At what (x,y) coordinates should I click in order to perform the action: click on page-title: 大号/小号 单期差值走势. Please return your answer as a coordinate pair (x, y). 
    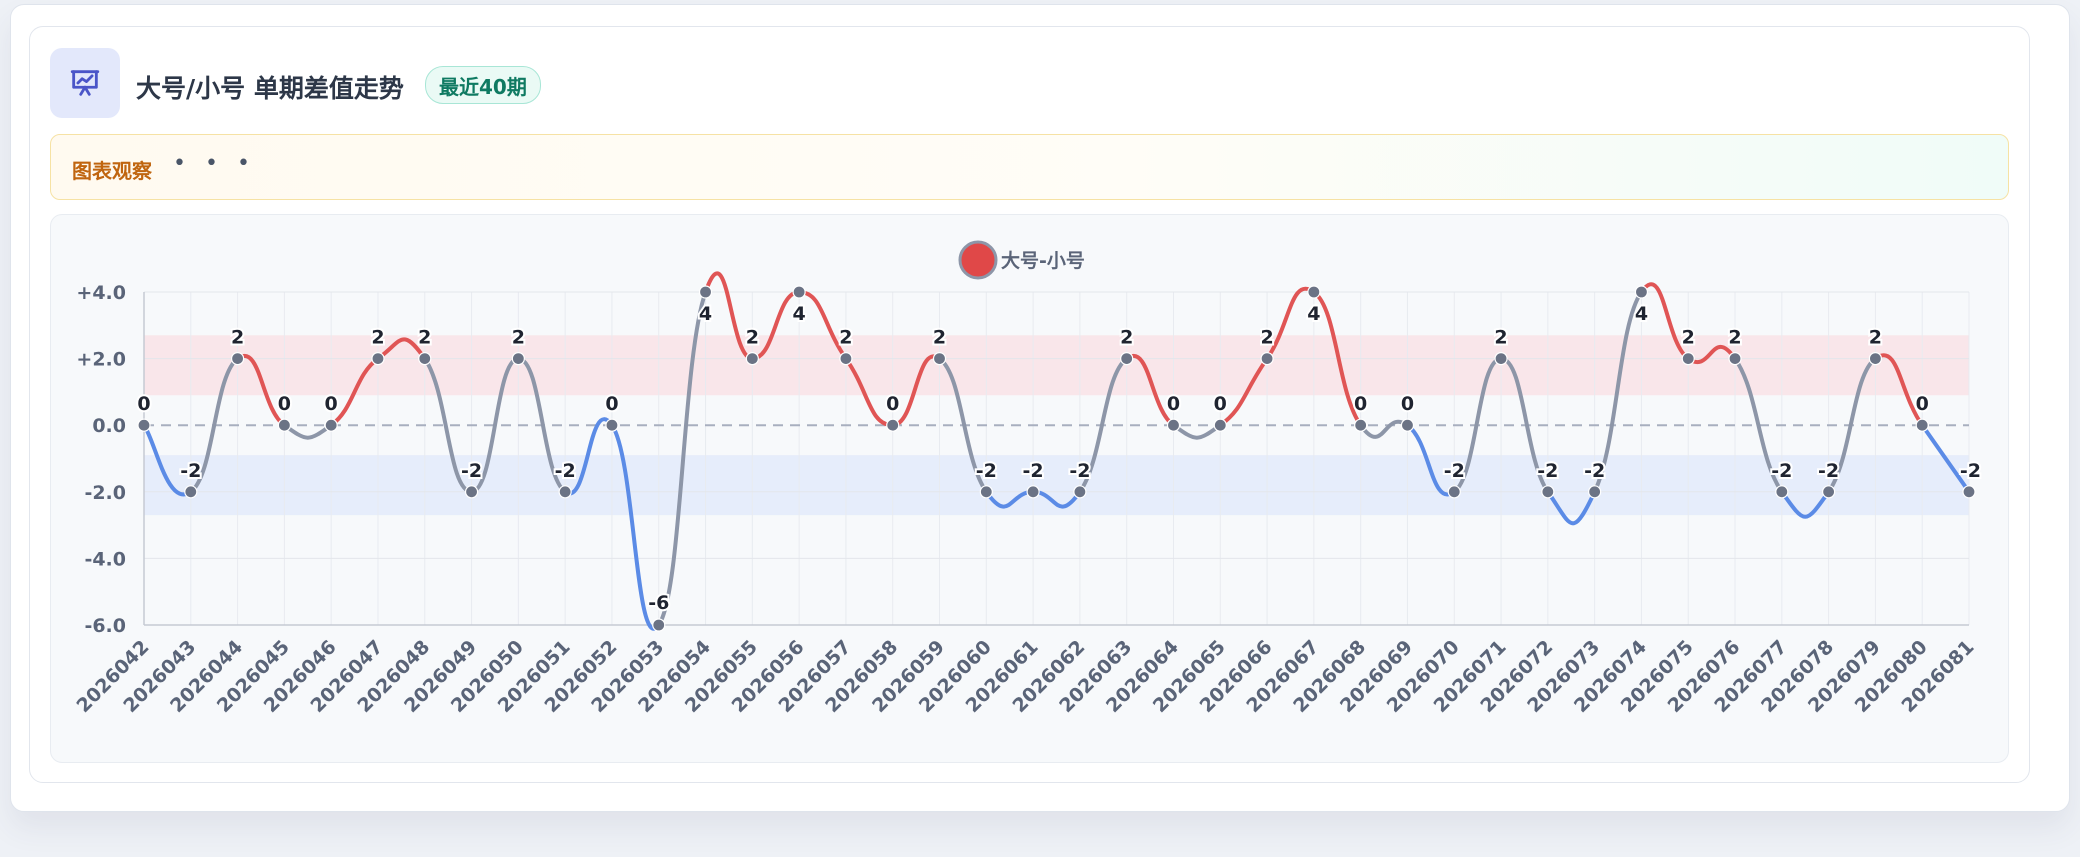
    Looking at the image, I should click on (270, 88).